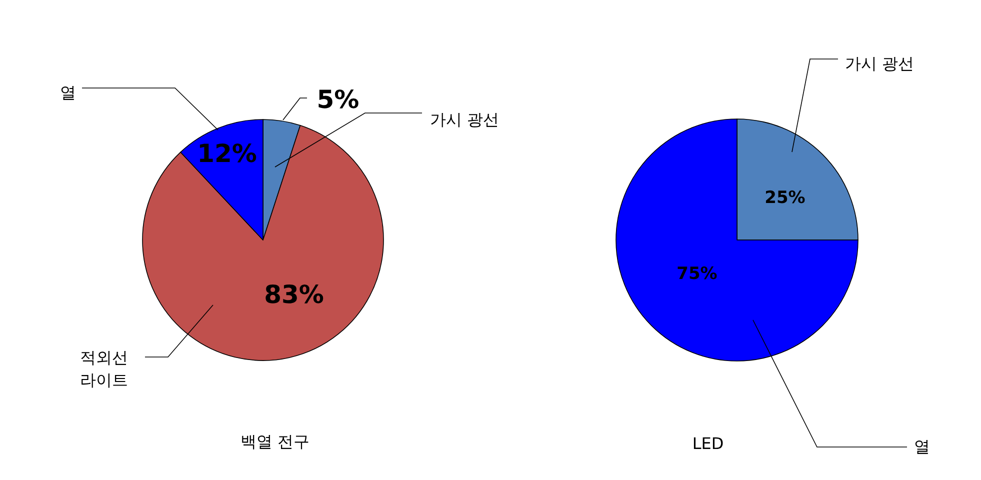  Describe the element at coordinates (275, 441) in the screenshot. I see `text: 백열 전구` at that location.